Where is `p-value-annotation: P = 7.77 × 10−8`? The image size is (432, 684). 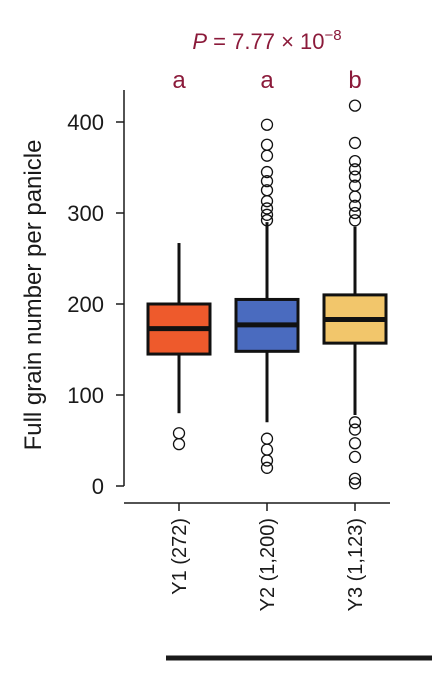 p-value-annotation: P = 7.77 × 10−8 is located at coordinates (266, 40).